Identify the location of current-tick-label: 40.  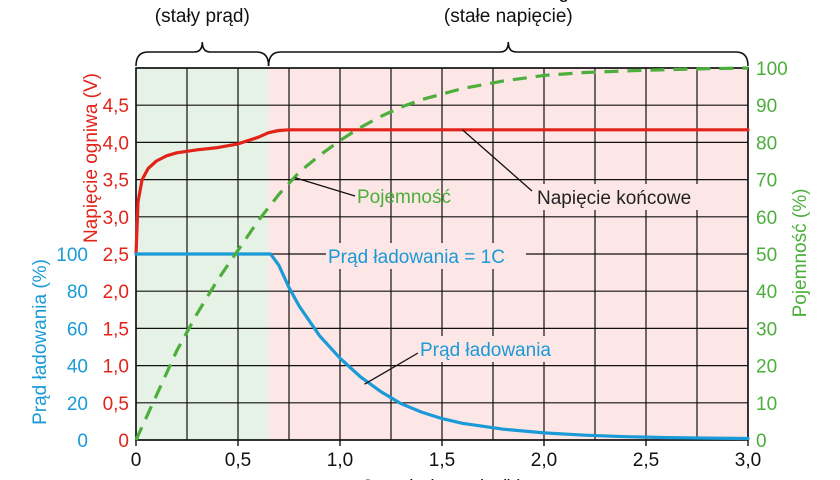
(77, 367).